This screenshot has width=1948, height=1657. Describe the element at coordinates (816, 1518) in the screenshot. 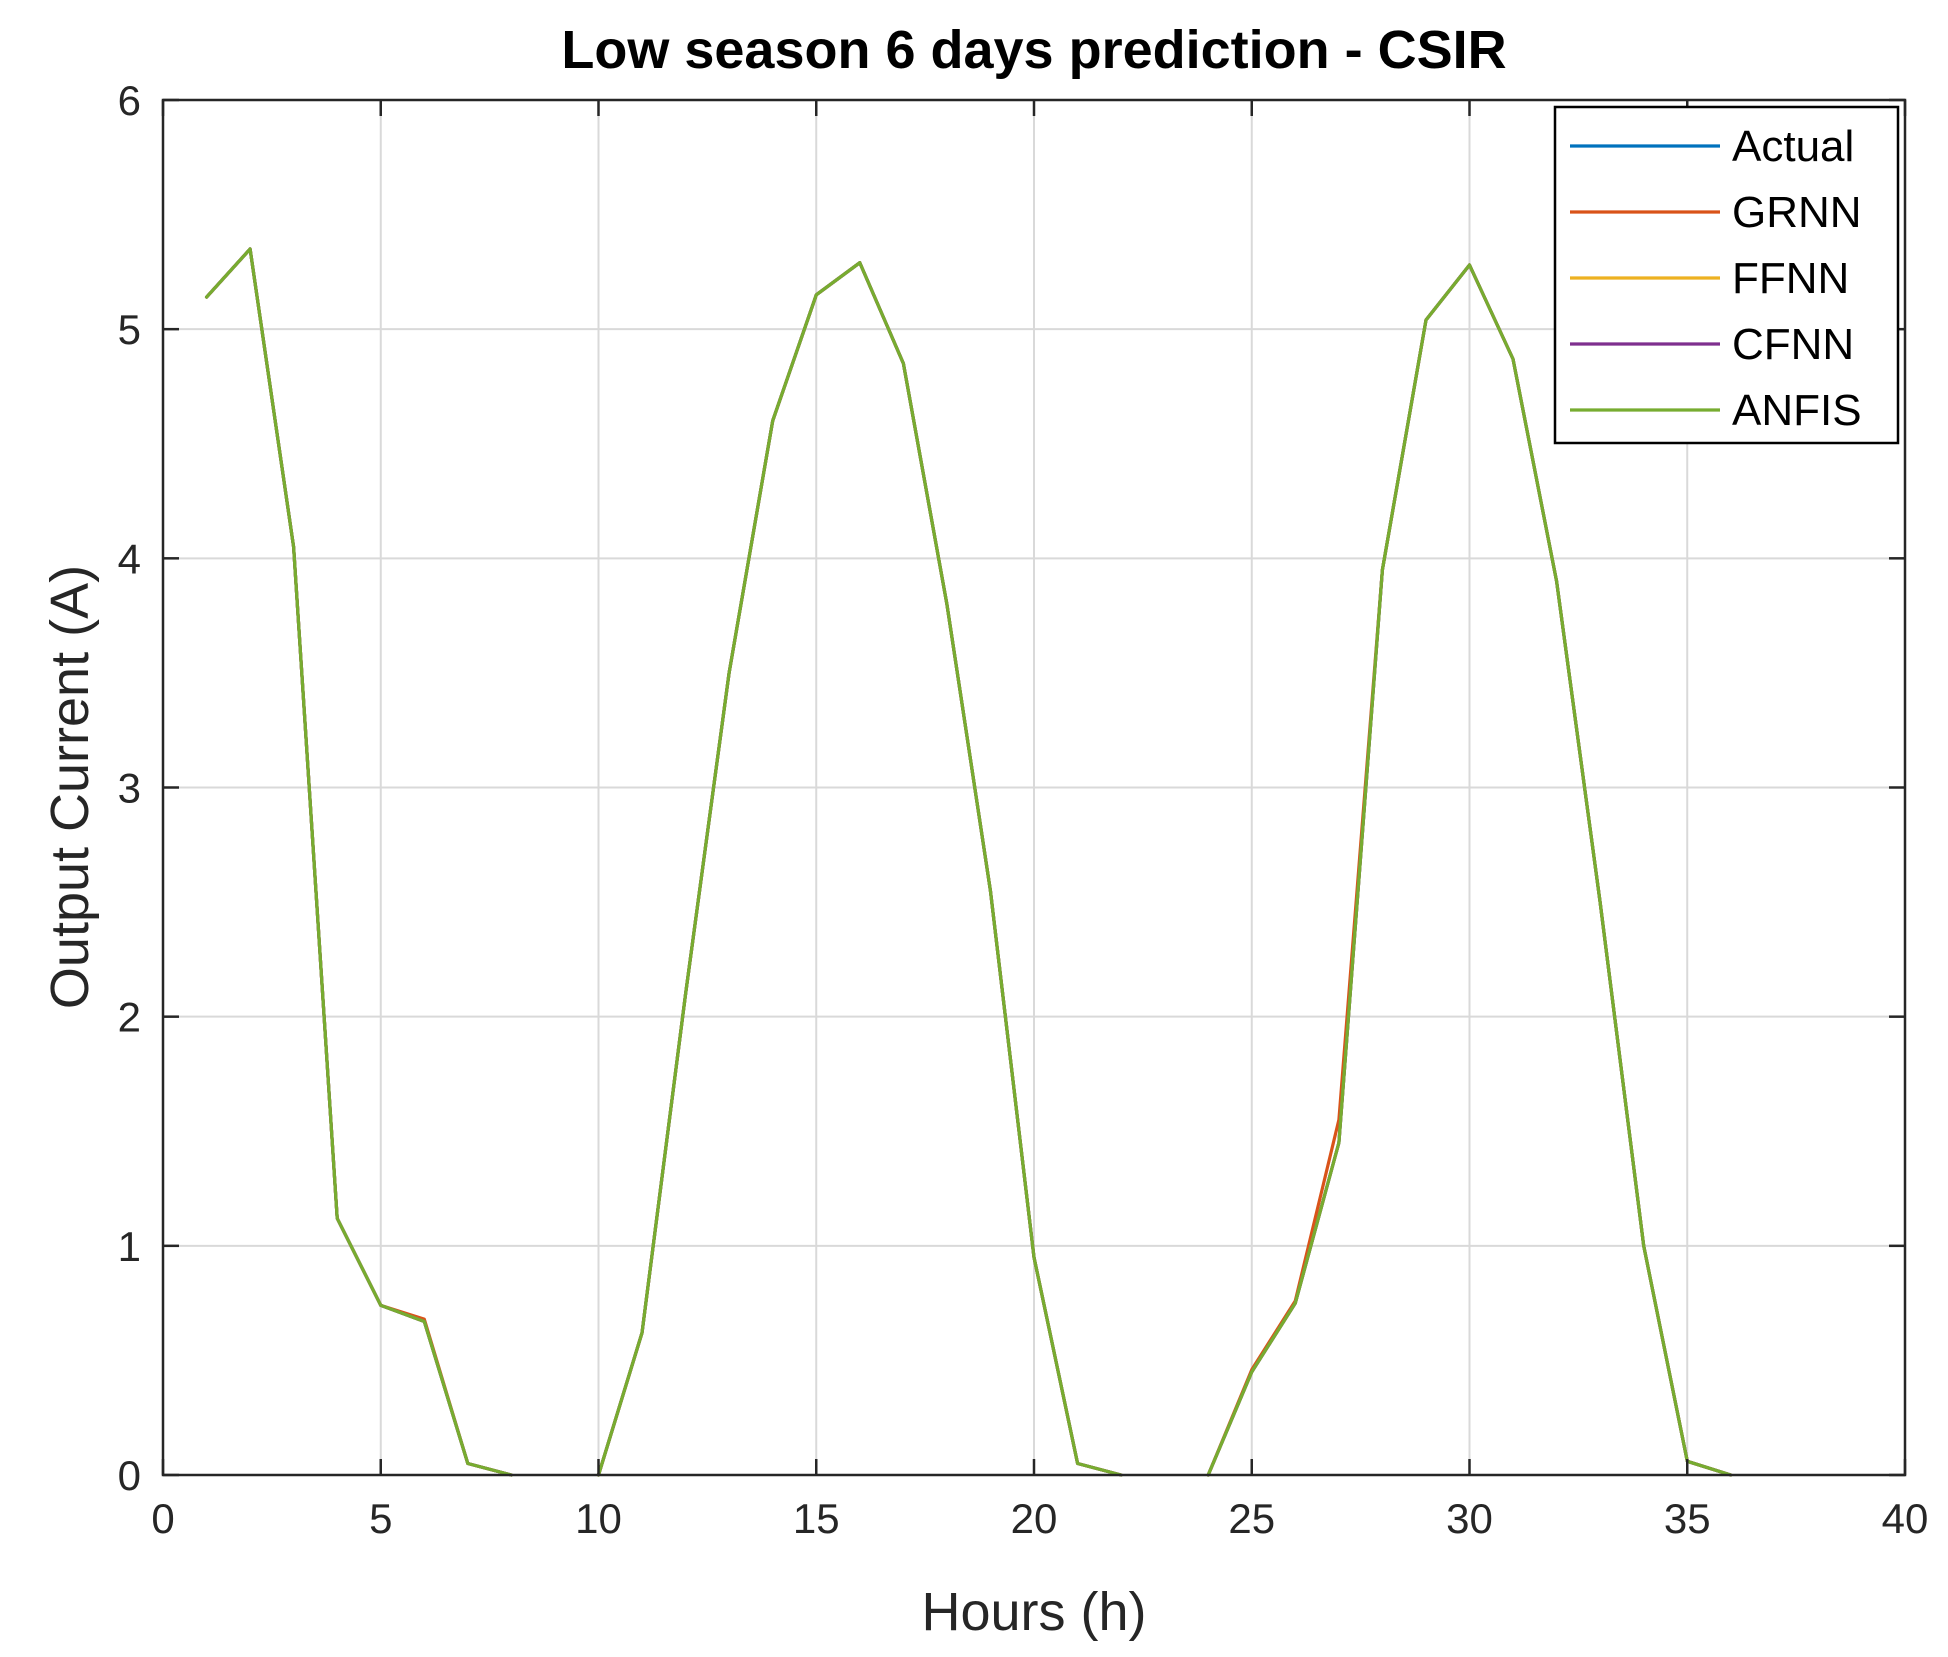

I see `x-tick-label: 15` at that location.